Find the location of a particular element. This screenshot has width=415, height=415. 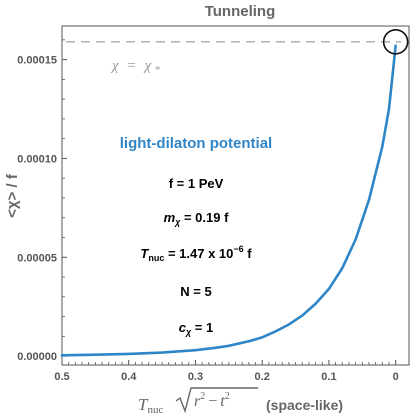

chart-title: Tunneling is located at coordinates (240, 11).